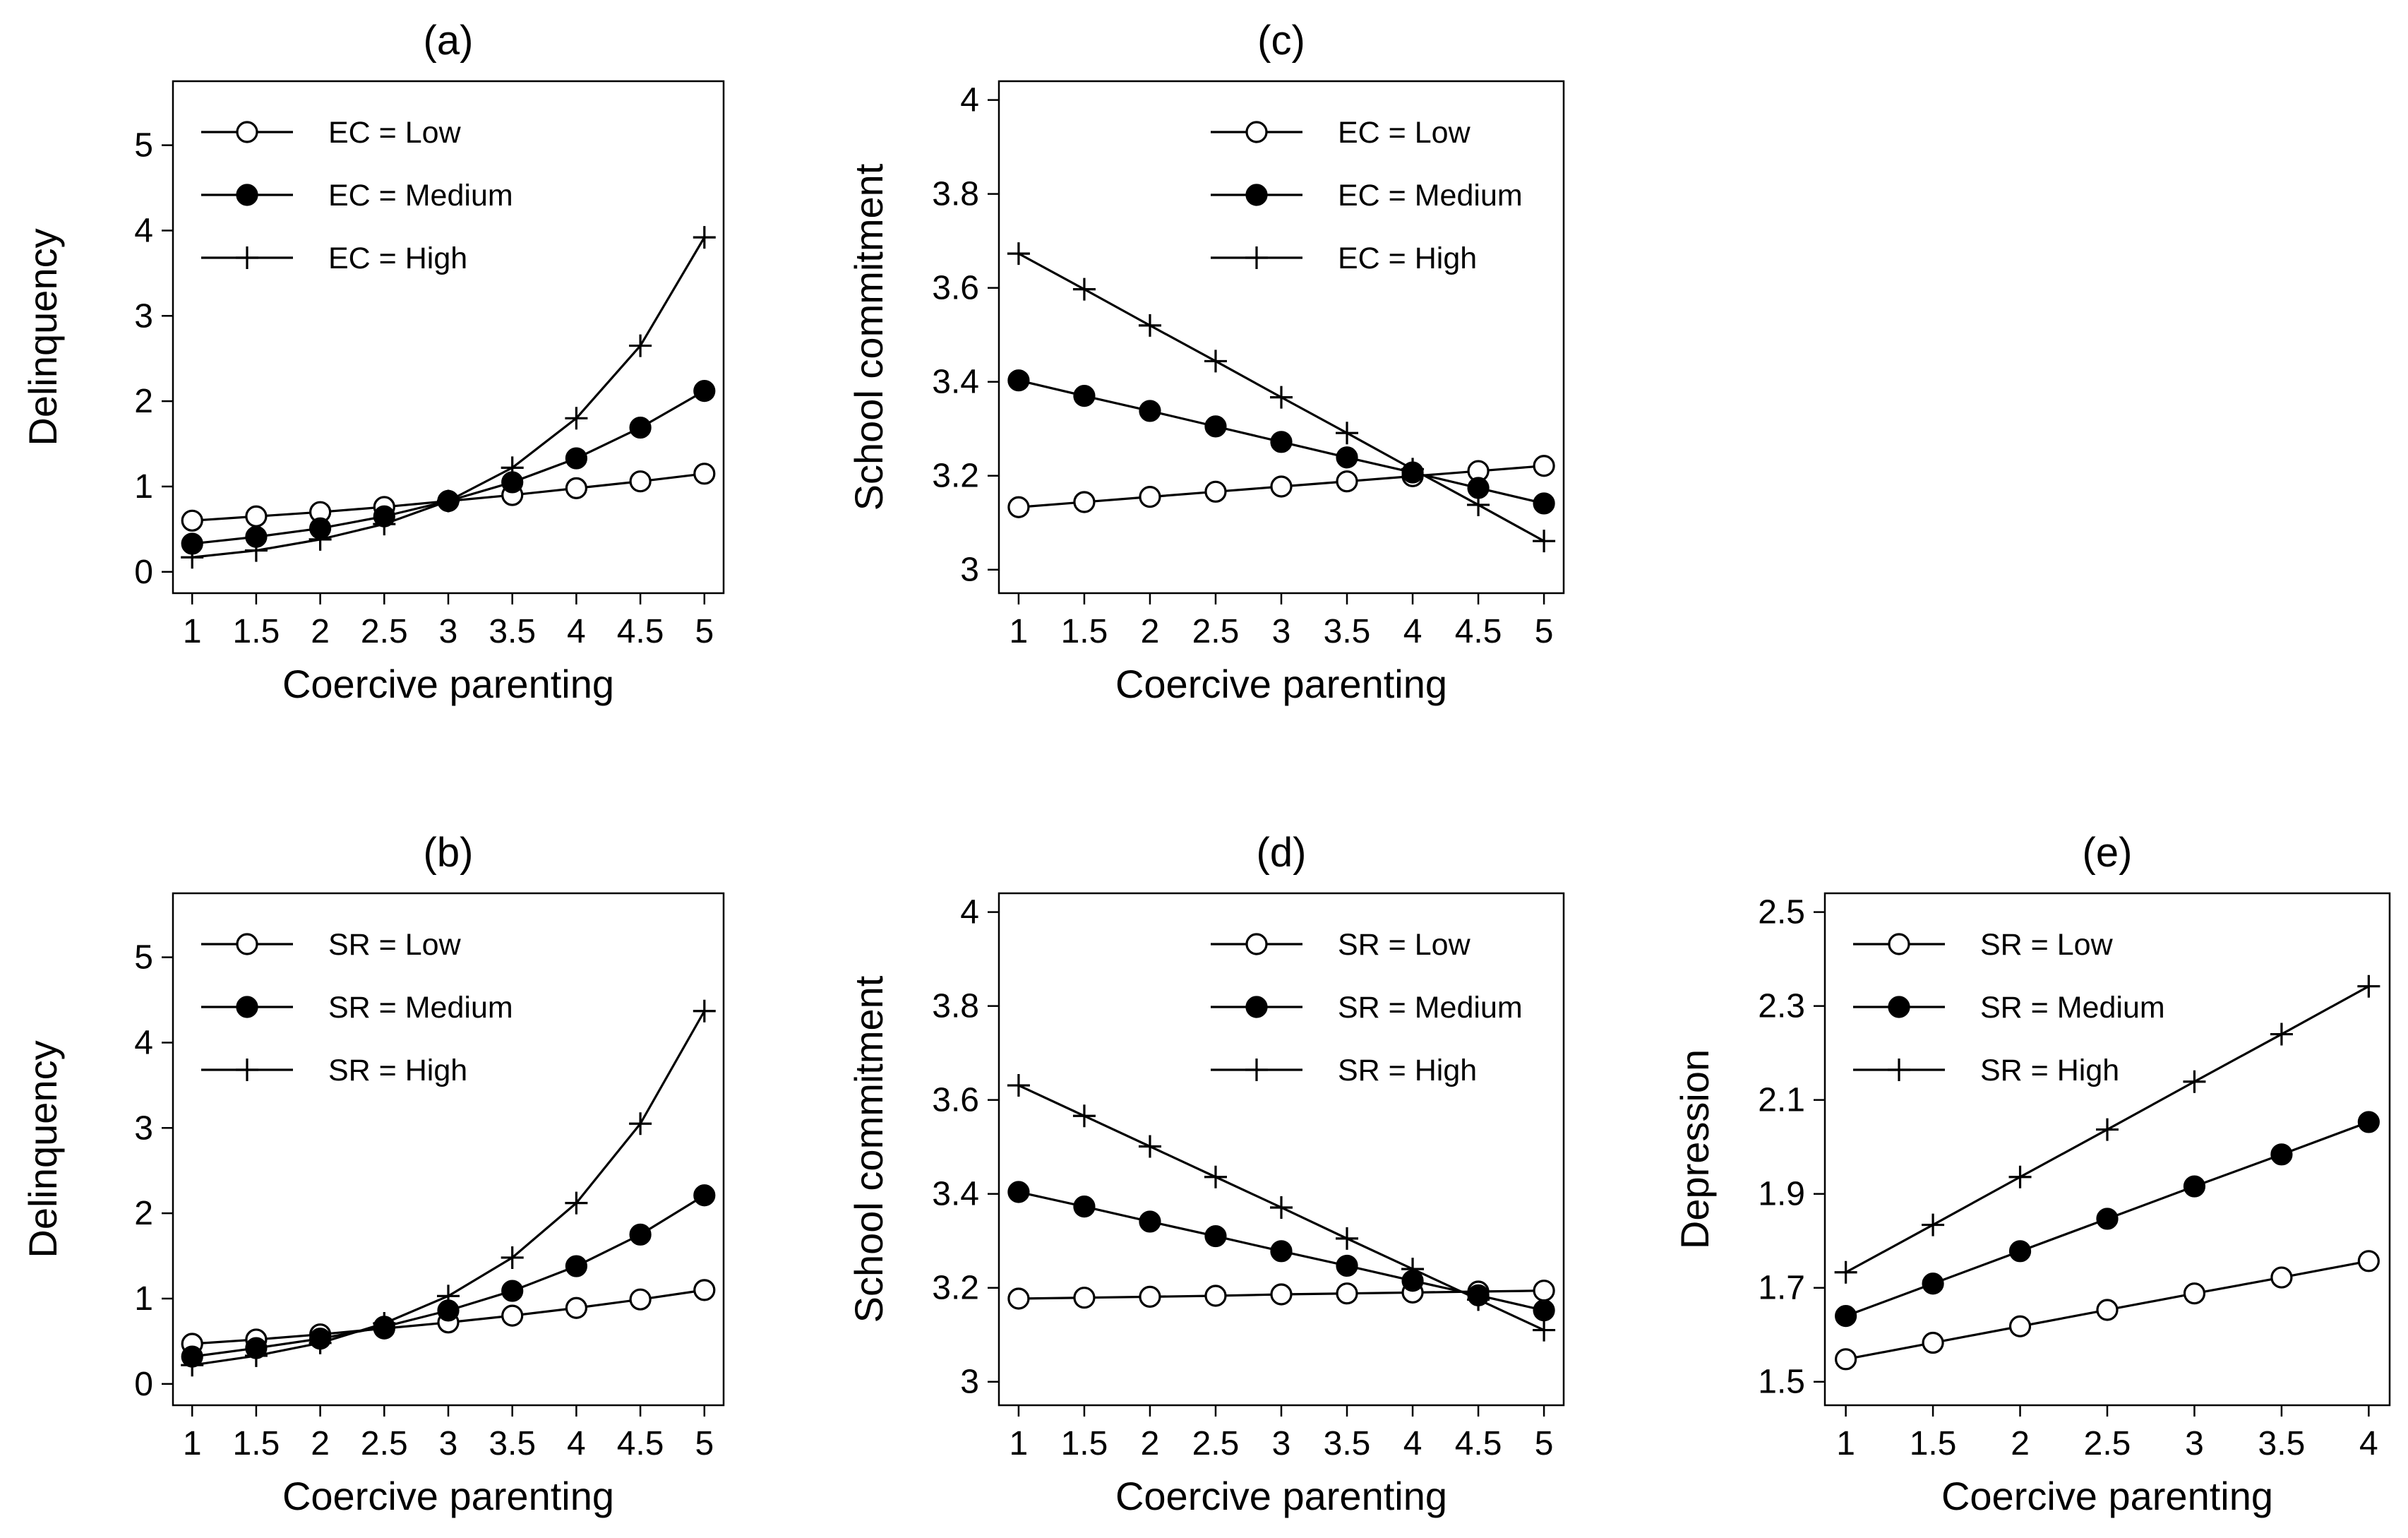  Describe the element at coordinates (956, 1100) in the screenshot. I see `y-tick-label: 3.6` at that location.